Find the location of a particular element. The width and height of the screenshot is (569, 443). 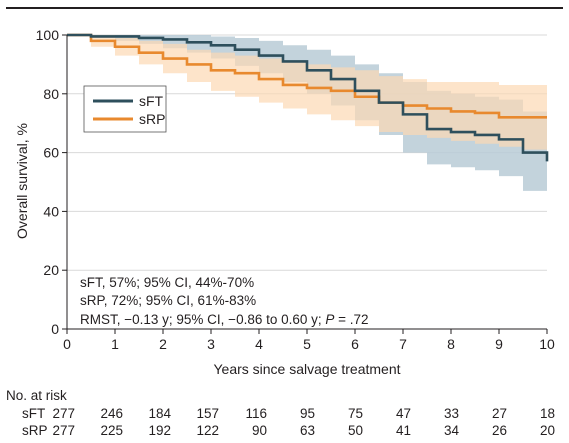

annotation-p-label: P is located at coordinates (329, 319).